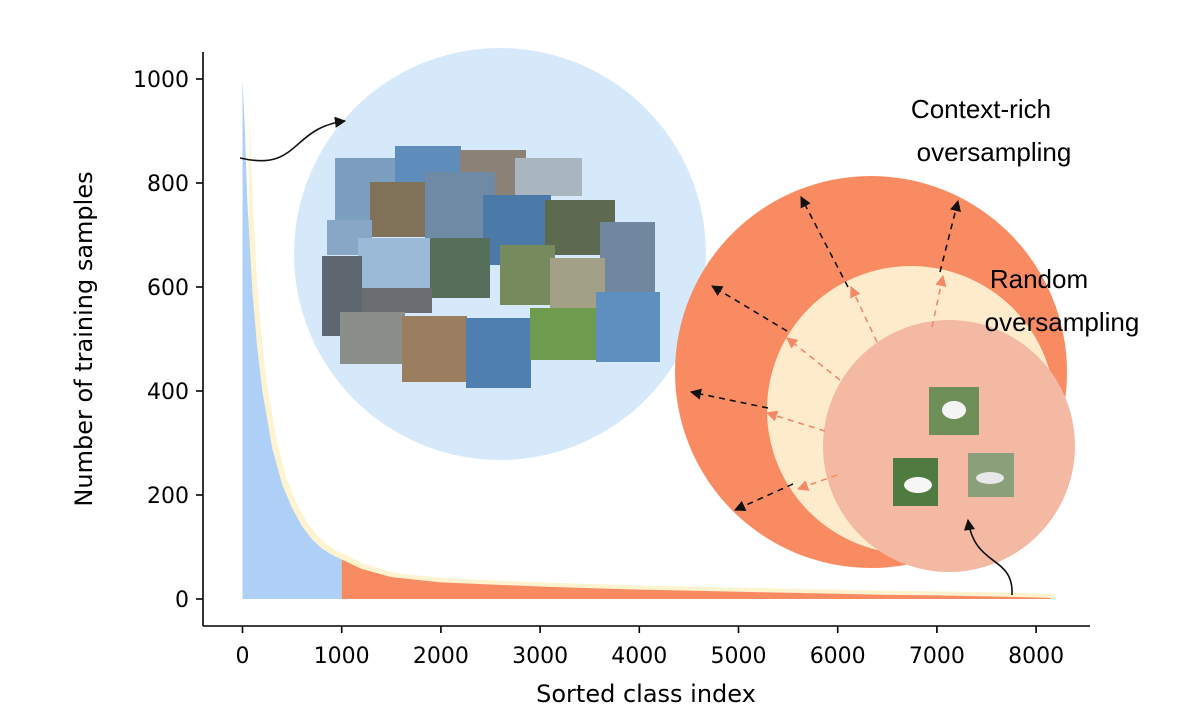 The image size is (1188, 714). What do you see at coordinates (949, 446) in the screenshot?
I see `tail-samples-circle` at bounding box center [949, 446].